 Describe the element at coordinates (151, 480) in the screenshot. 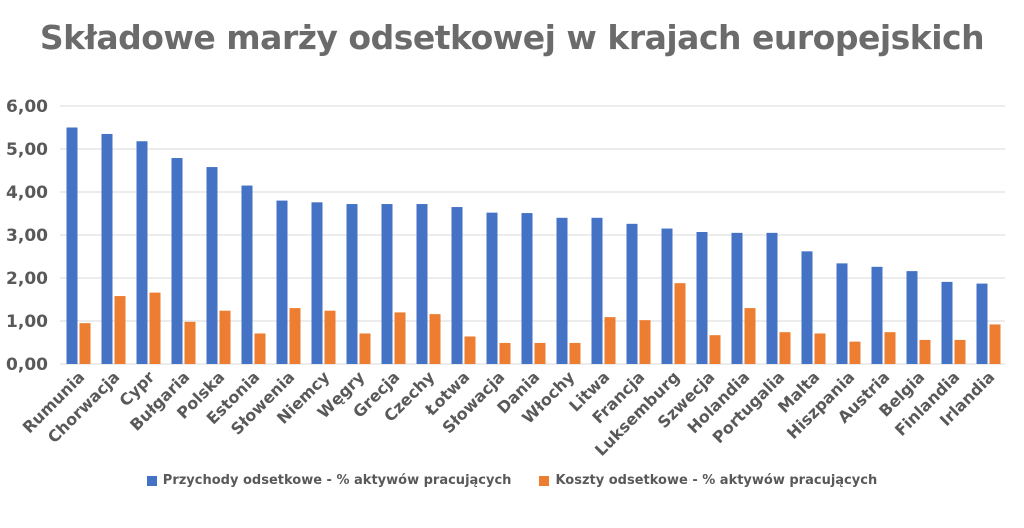

I see `legend-swatch-revenue` at that location.